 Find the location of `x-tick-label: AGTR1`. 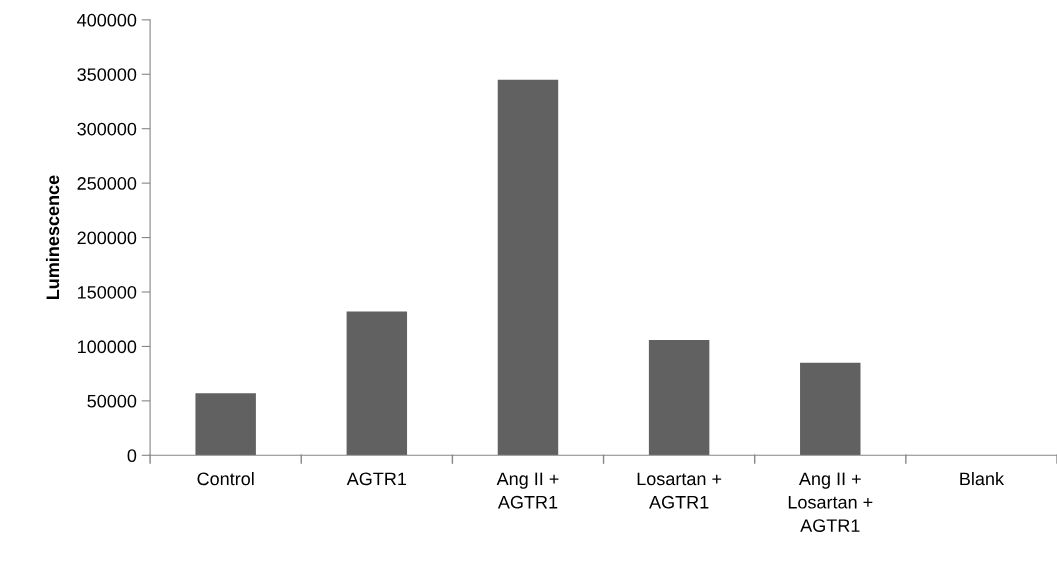

x-tick-label: AGTR1 is located at coordinates (376, 479).